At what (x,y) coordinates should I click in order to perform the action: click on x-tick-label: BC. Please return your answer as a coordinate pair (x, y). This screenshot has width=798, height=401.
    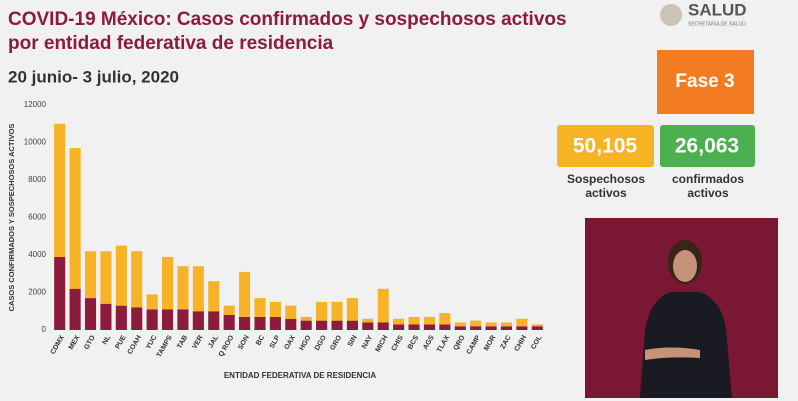
    Looking at the image, I should click on (260, 340).